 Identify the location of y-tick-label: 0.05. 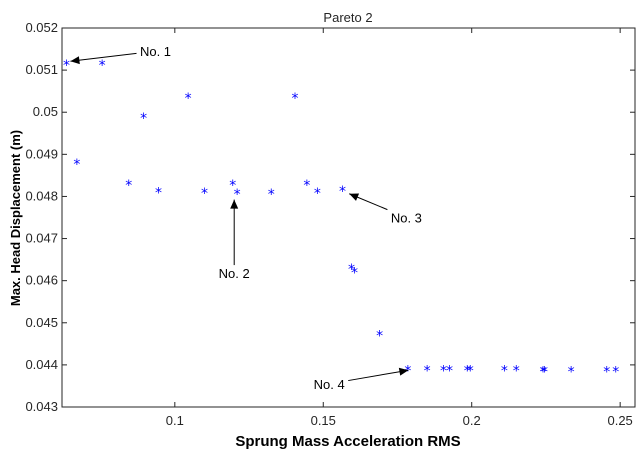
(45, 111).